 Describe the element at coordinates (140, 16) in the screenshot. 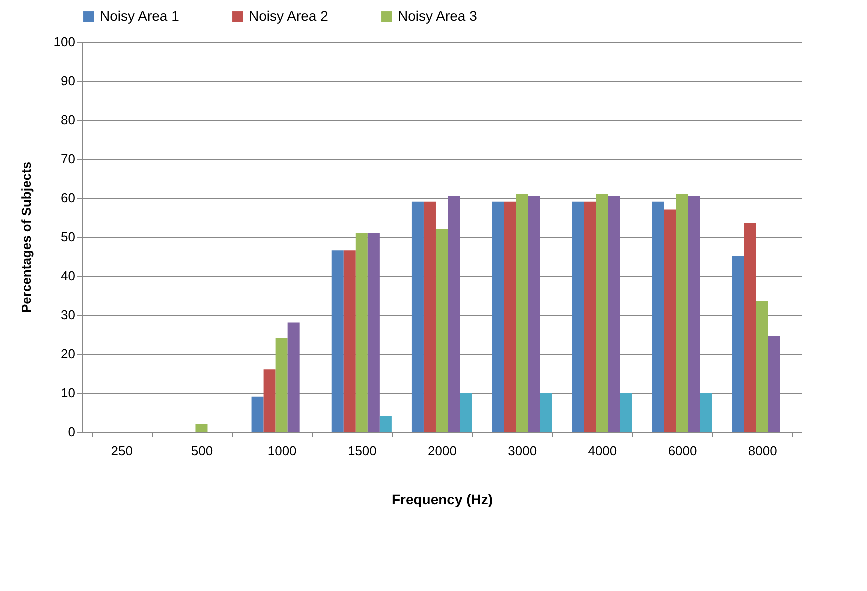

I see `legend-label: Noisy Area 1` at that location.